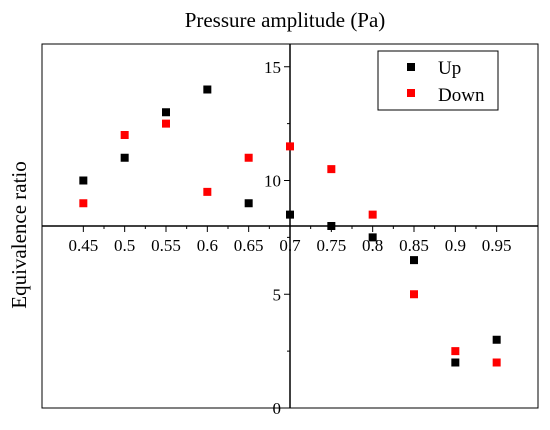  What do you see at coordinates (411, 93) in the screenshot?
I see `legend-marker-down` at bounding box center [411, 93].